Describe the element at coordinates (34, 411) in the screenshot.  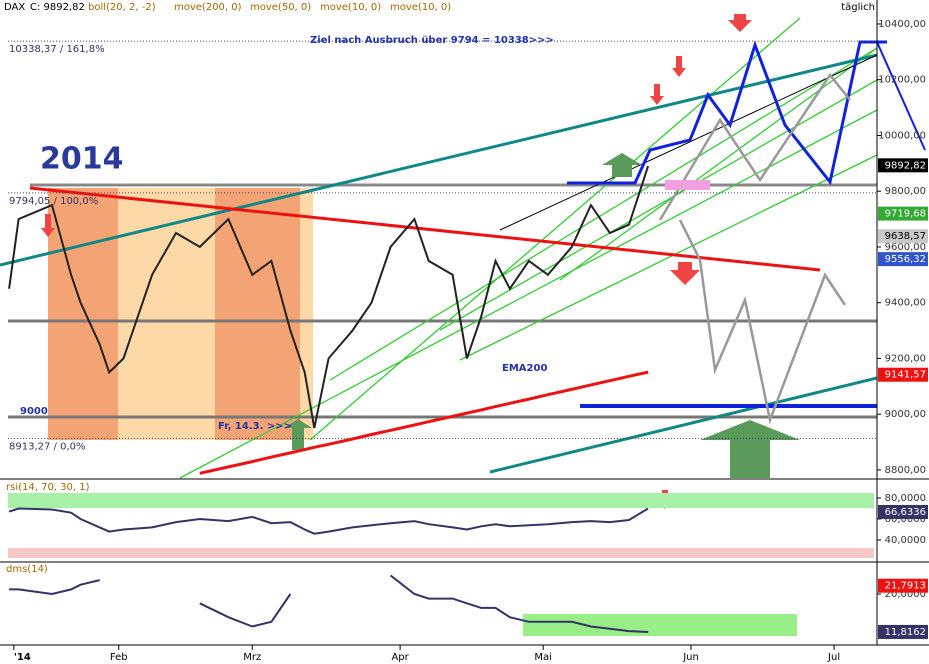
I see `annotation: 9000` at that location.